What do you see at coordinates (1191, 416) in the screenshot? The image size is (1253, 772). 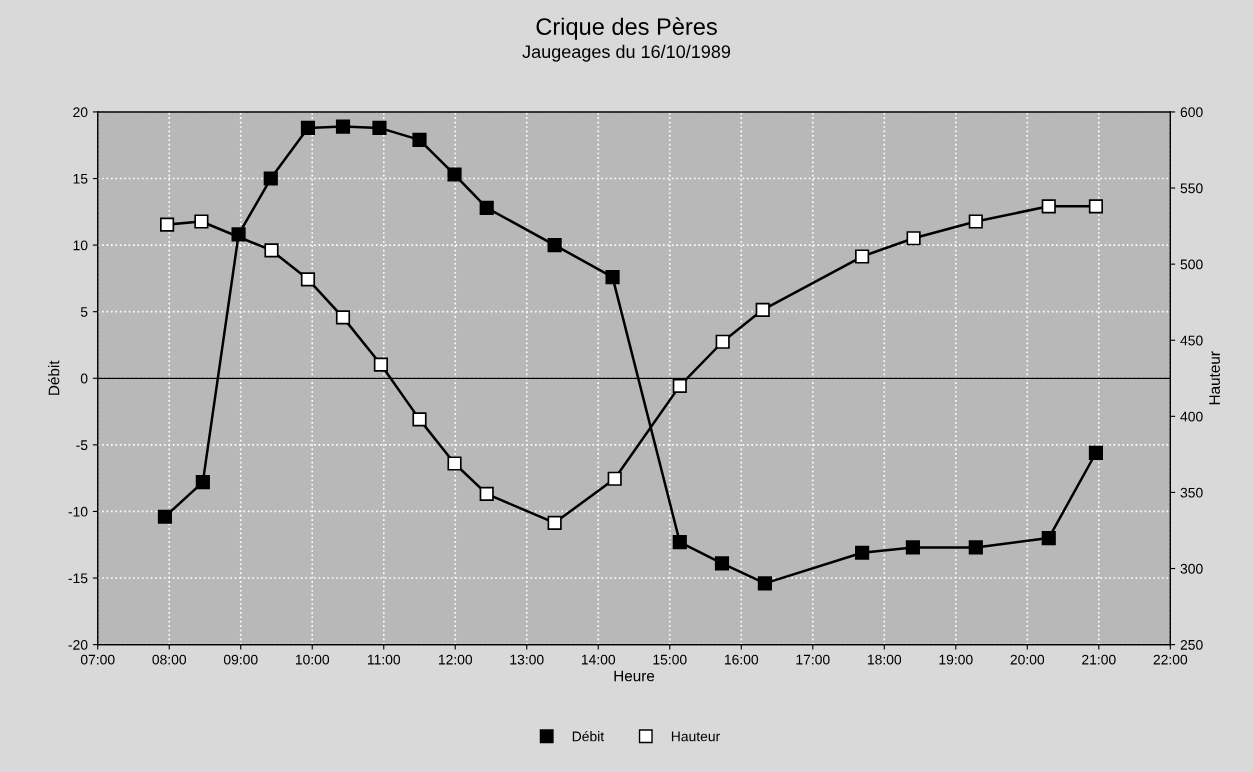 I see `y2-tick-label: 400` at bounding box center [1191, 416].